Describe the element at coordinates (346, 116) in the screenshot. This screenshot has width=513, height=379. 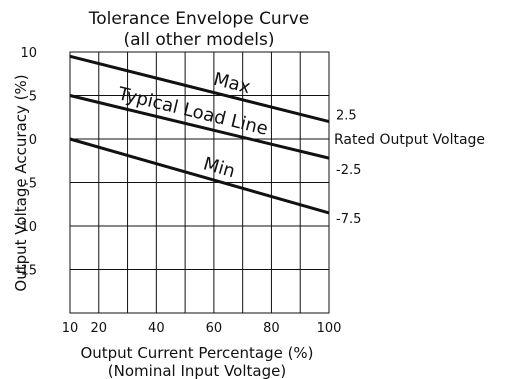
I see `series-end-label-max: 2.5` at that location.